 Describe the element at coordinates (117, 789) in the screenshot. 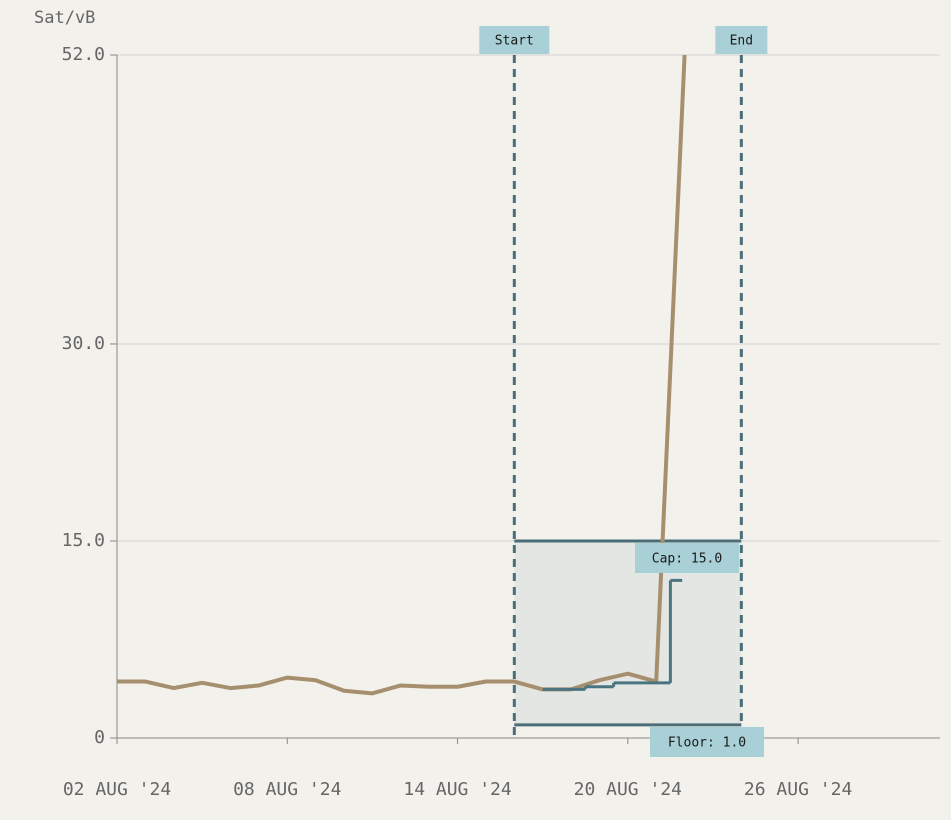

I see `x-tick-label: 02 AUG '24` at that location.